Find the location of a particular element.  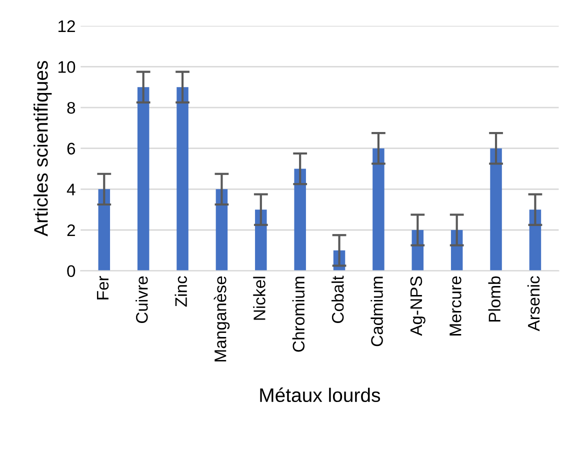

y-tick-label: 12 is located at coordinates (66, 26).